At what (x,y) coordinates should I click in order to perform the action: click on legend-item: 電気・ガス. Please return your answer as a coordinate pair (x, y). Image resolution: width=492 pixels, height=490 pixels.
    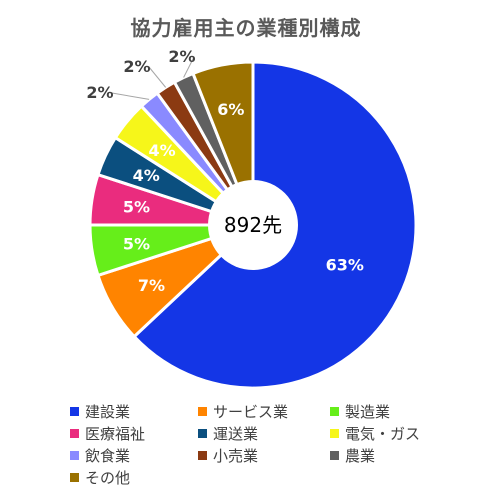
    Looking at the image, I should click on (395, 433).